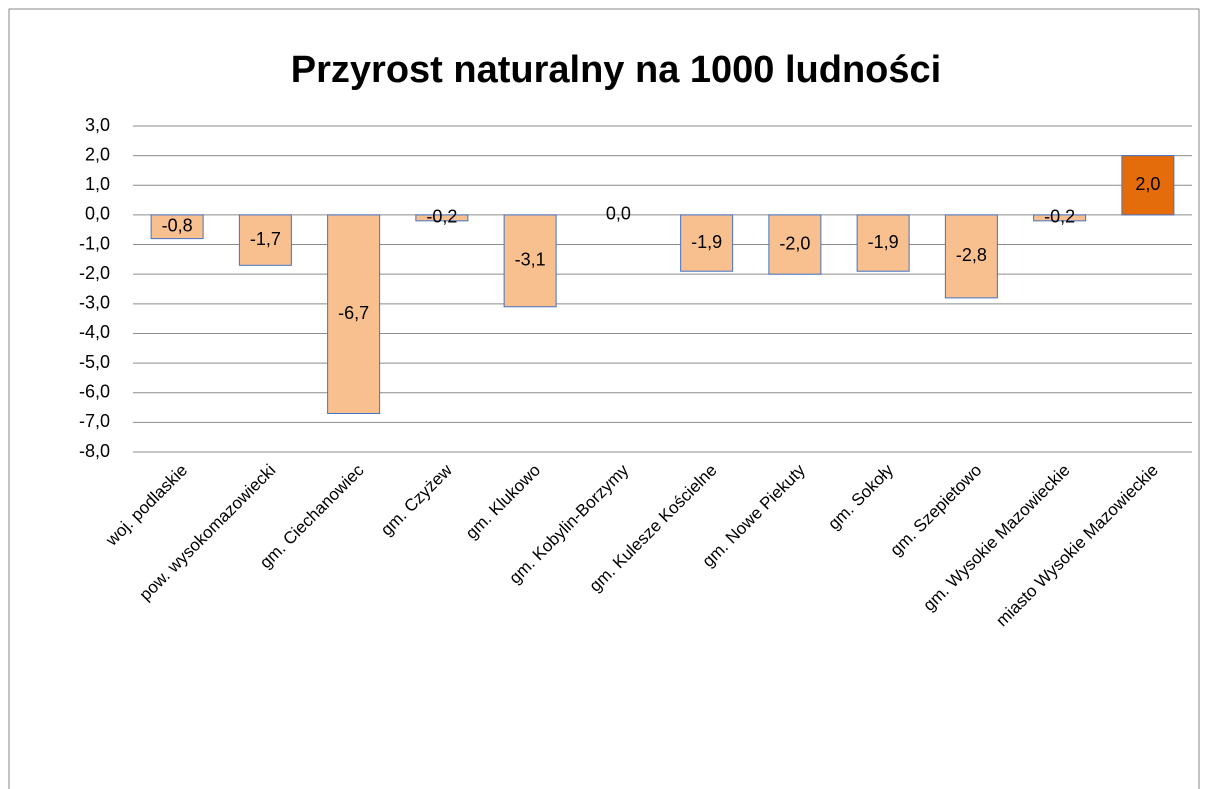 The image size is (1208, 789). Describe the element at coordinates (94, 391) in the screenshot. I see `y-tick-label: -6,0` at that location.